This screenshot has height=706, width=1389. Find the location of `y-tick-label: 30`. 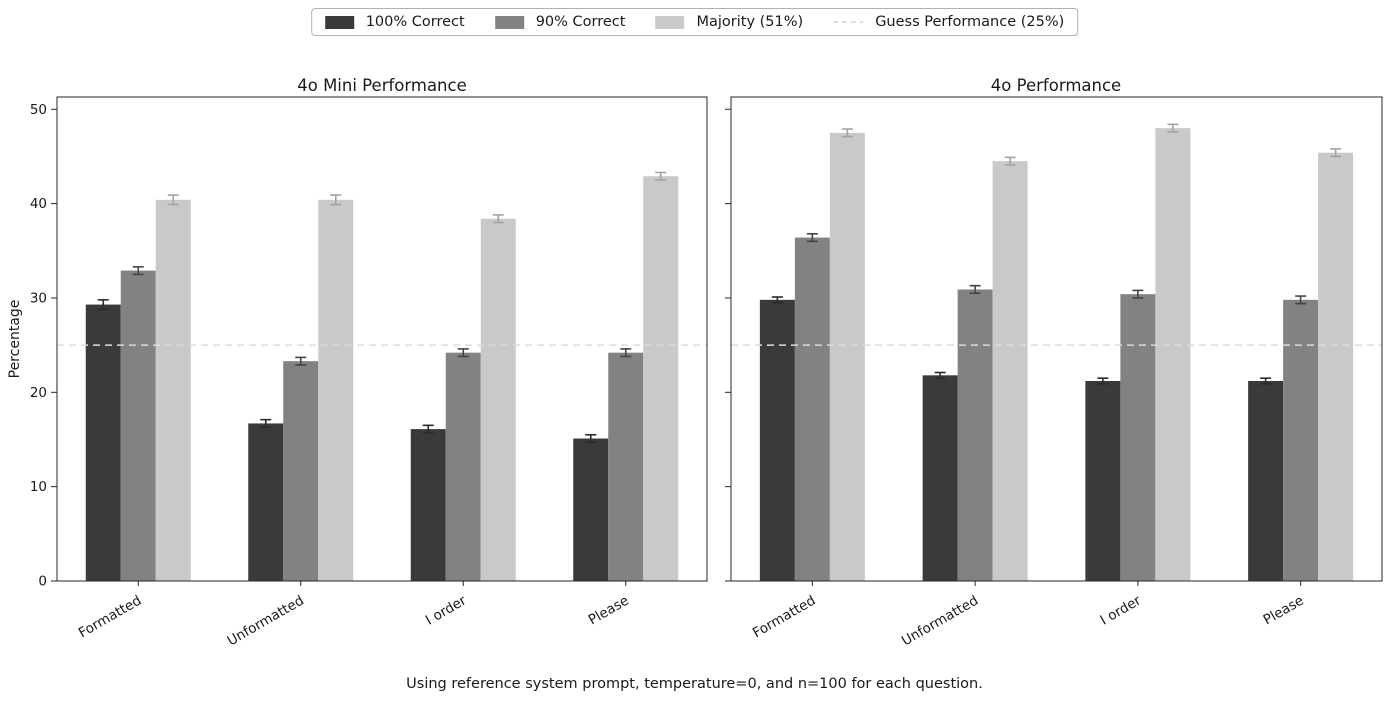

y-tick-label: 30 is located at coordinates (38, 298).